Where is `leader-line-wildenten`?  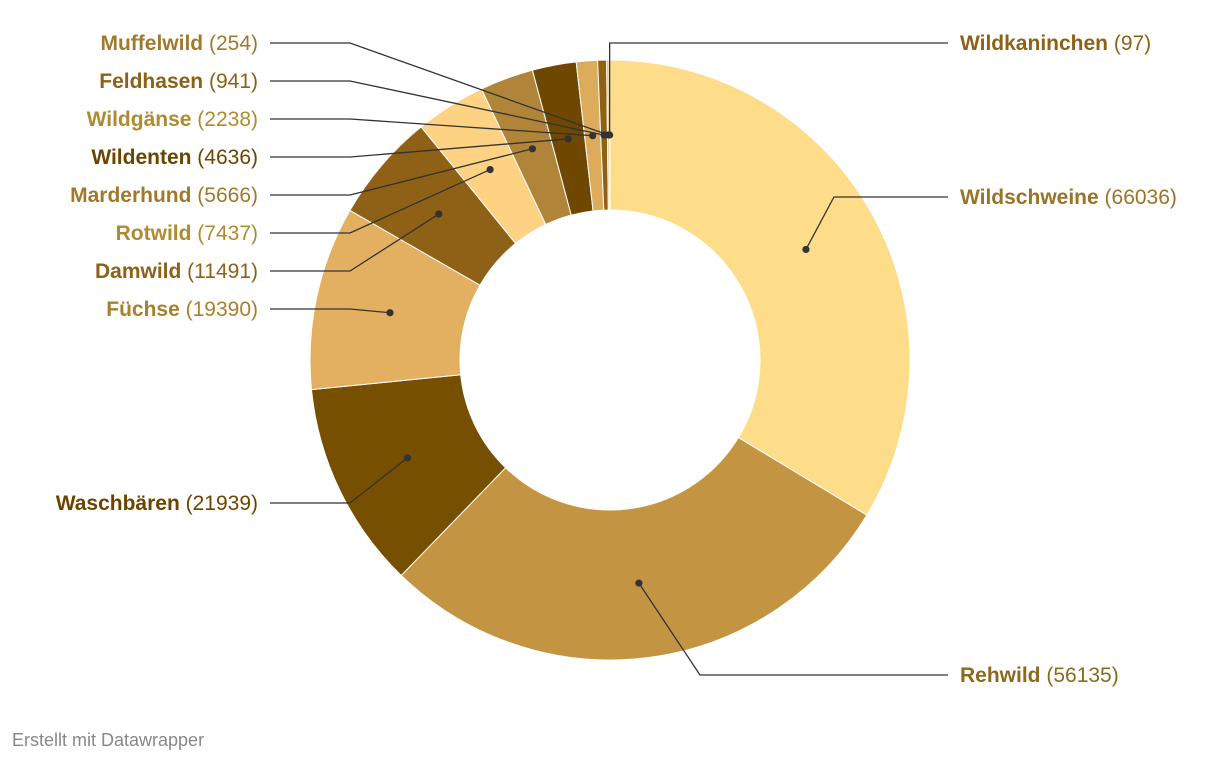 leader-line-wildenten is located at coordinates (419, 148).